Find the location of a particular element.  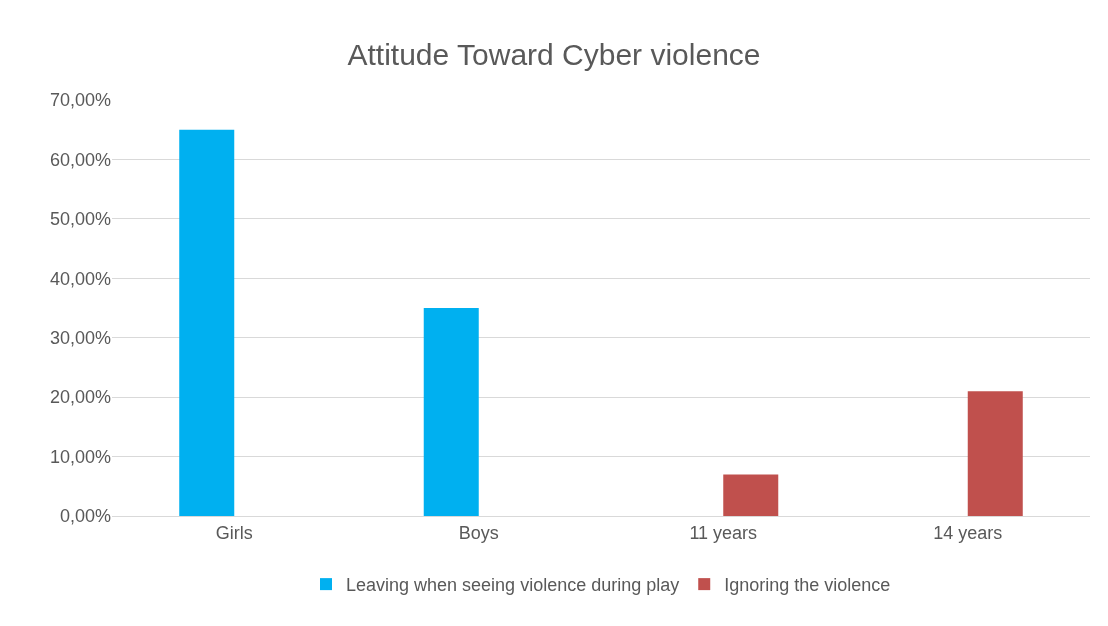

x-tick-label: Boys is located at coordinates (478, 532).